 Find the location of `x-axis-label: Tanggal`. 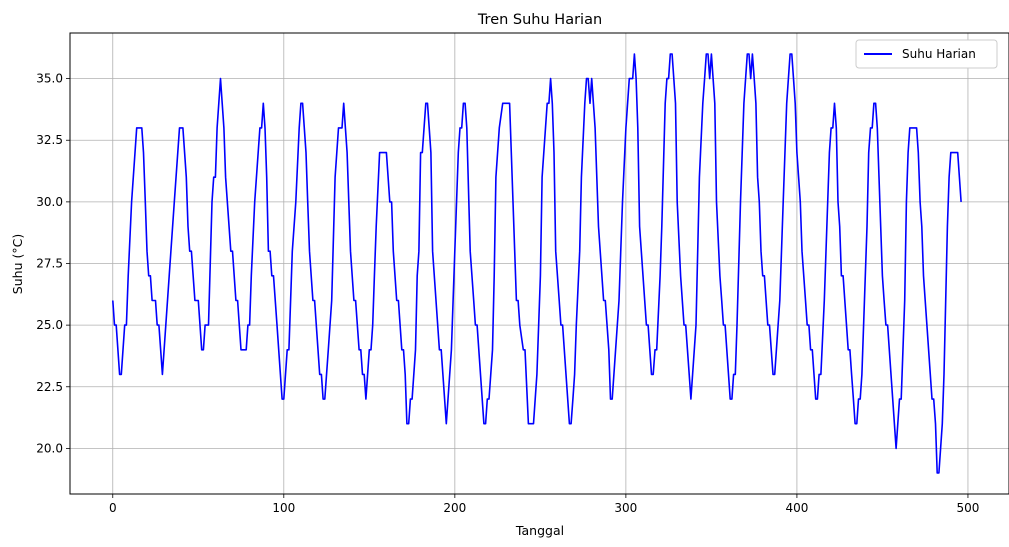

x-axis-label: Tanggal is located at coordinates (539, 530).